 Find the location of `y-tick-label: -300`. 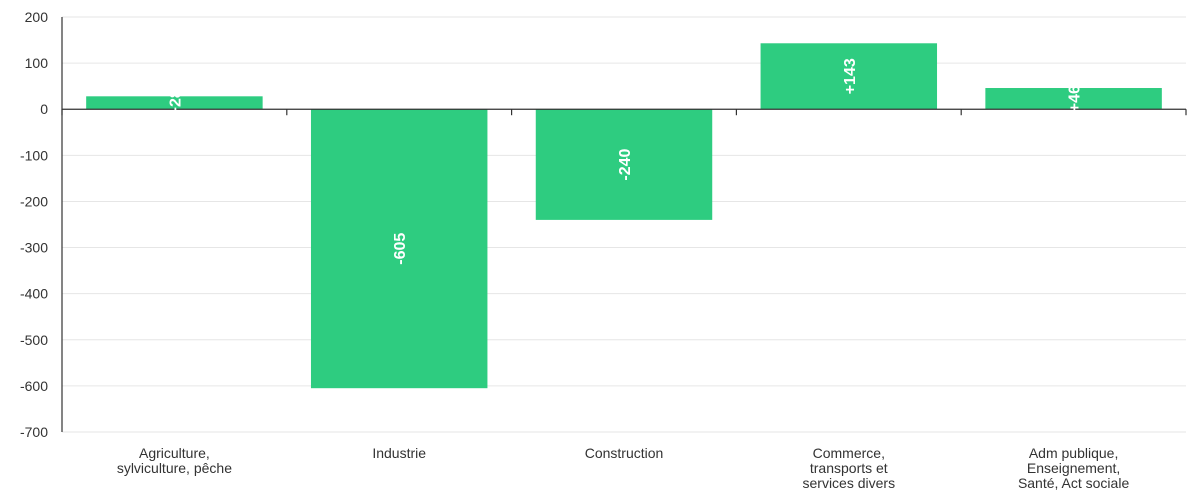

y-tick-label: -300 is located at coordinates (34, 248).